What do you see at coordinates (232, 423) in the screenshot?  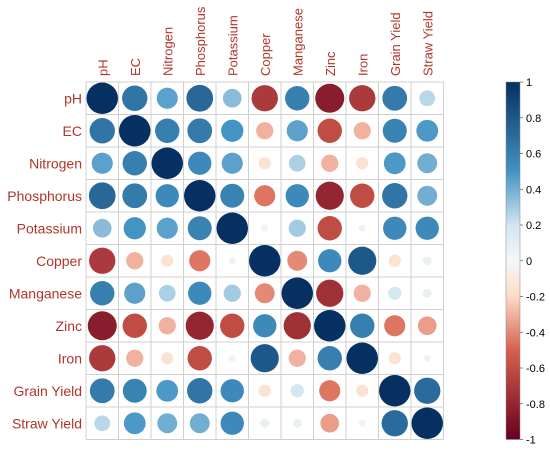 I see `corr-circle-straw-yield-potassium` at bounding box center [232, 423].